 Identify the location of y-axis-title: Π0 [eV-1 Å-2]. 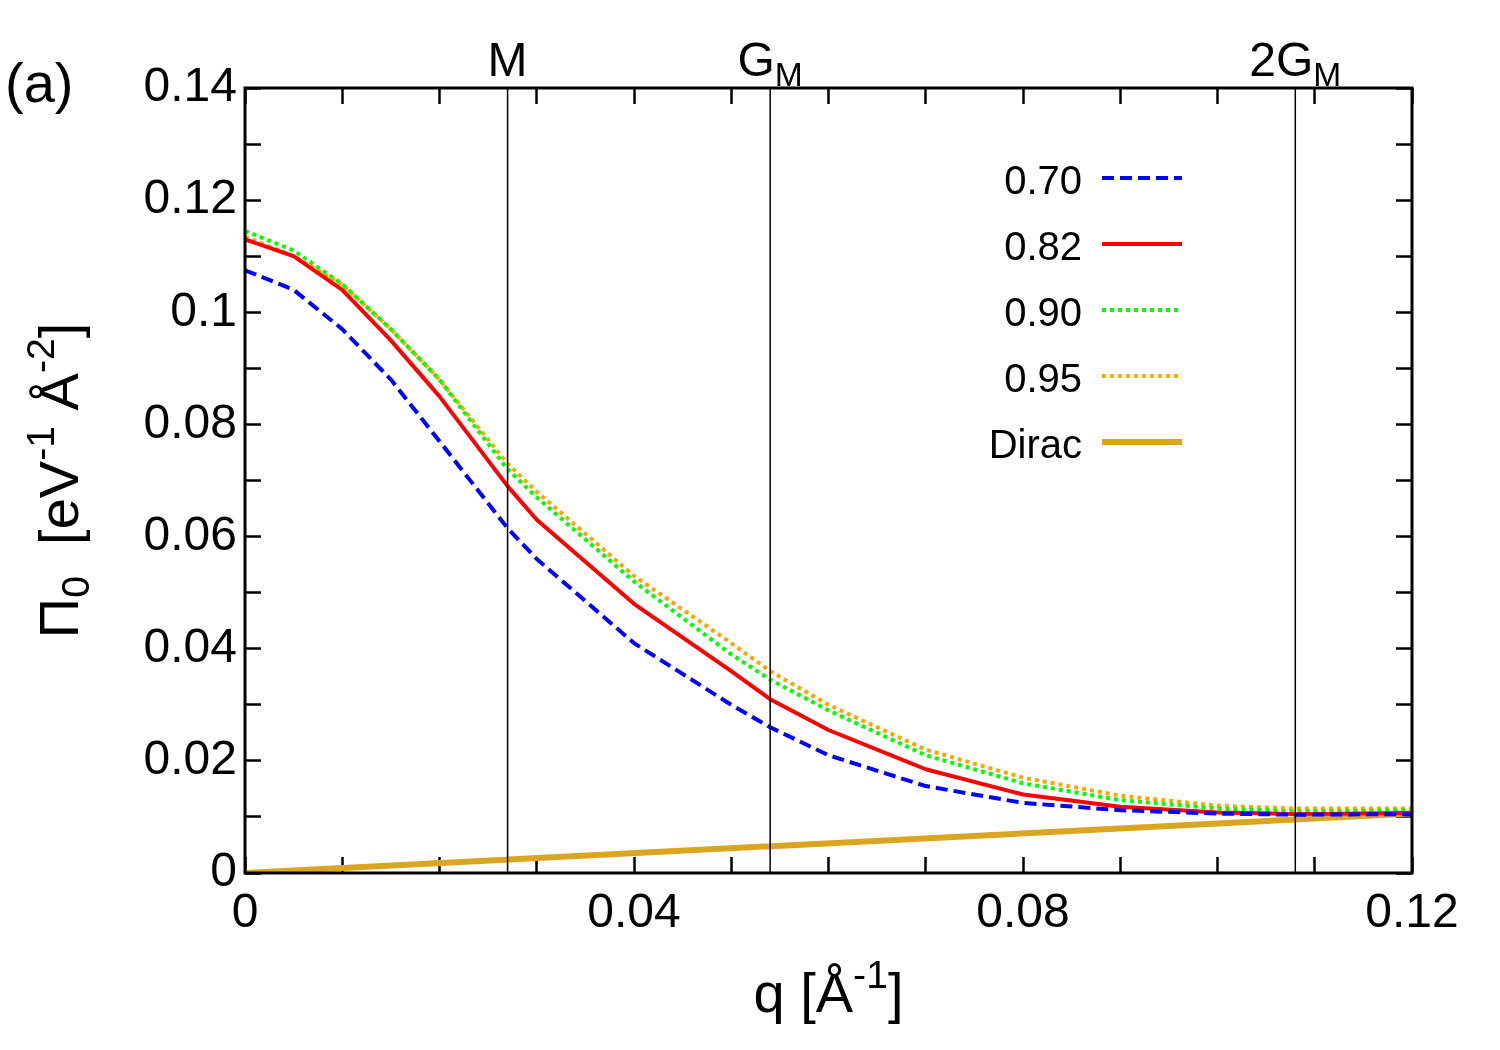
(58, 480).